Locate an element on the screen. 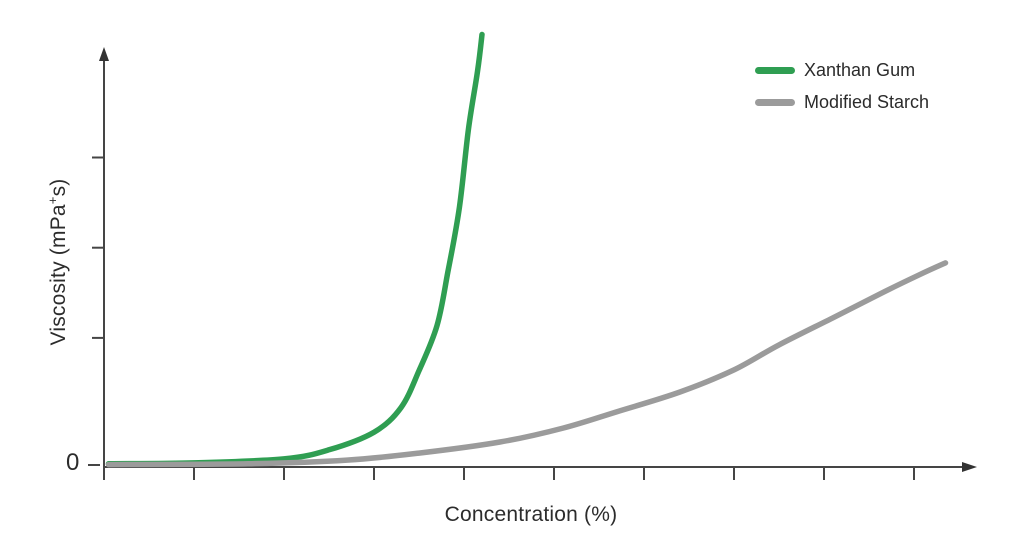 This screenshot has height=559, width=1024. legend-label: Xanthan Gum is located at coordinates (860, 70).